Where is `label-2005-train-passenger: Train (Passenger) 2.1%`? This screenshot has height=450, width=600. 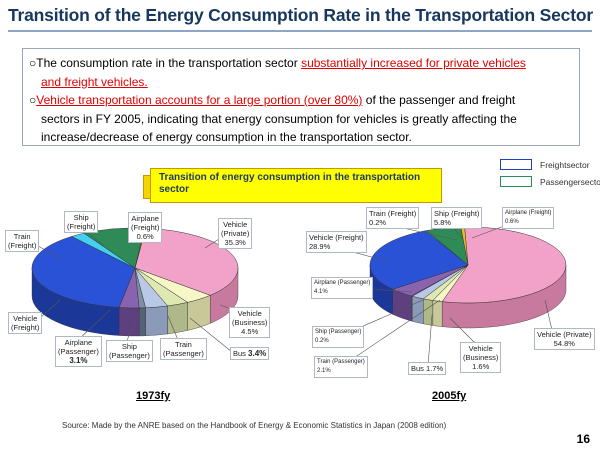
label-2005-train-passenger: Train (Passenger) 2.1% is located at coordinates (341, 367).